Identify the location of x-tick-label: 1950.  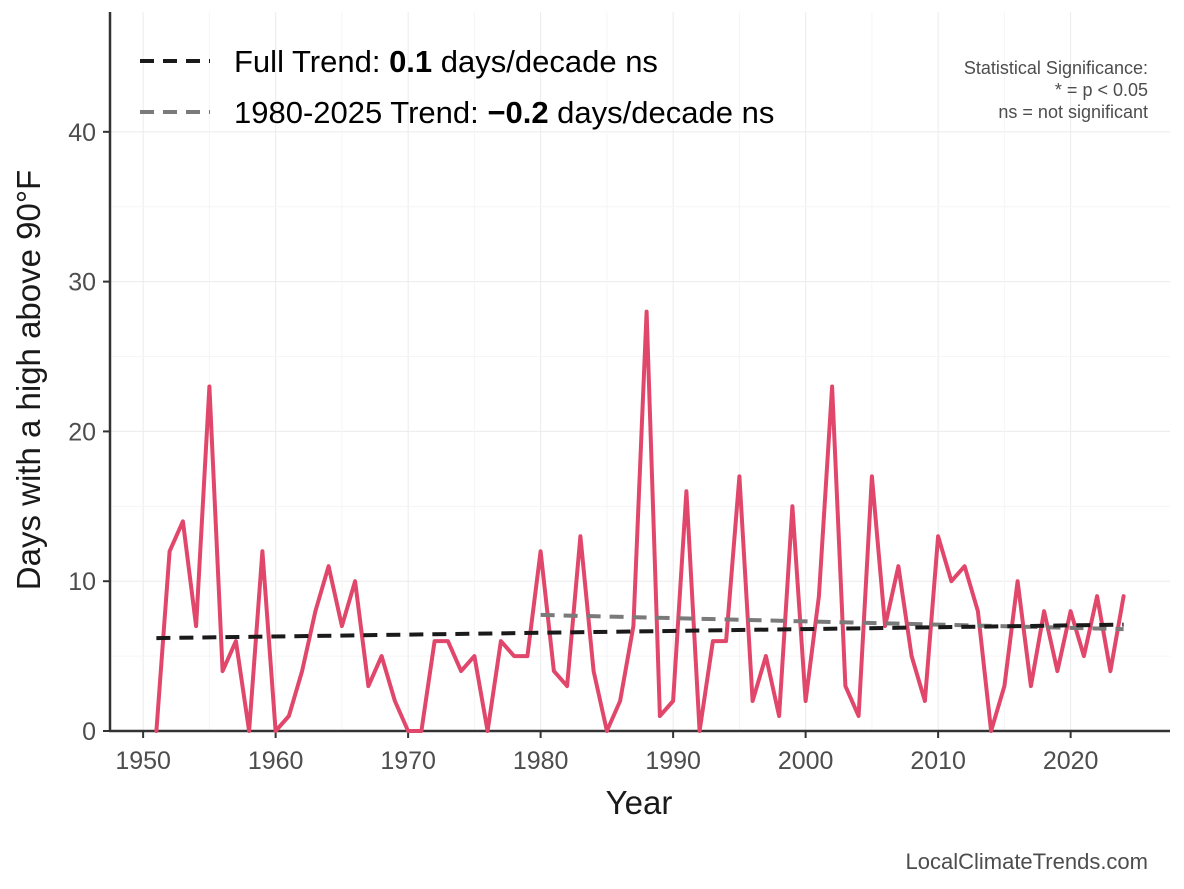
(143, 761).